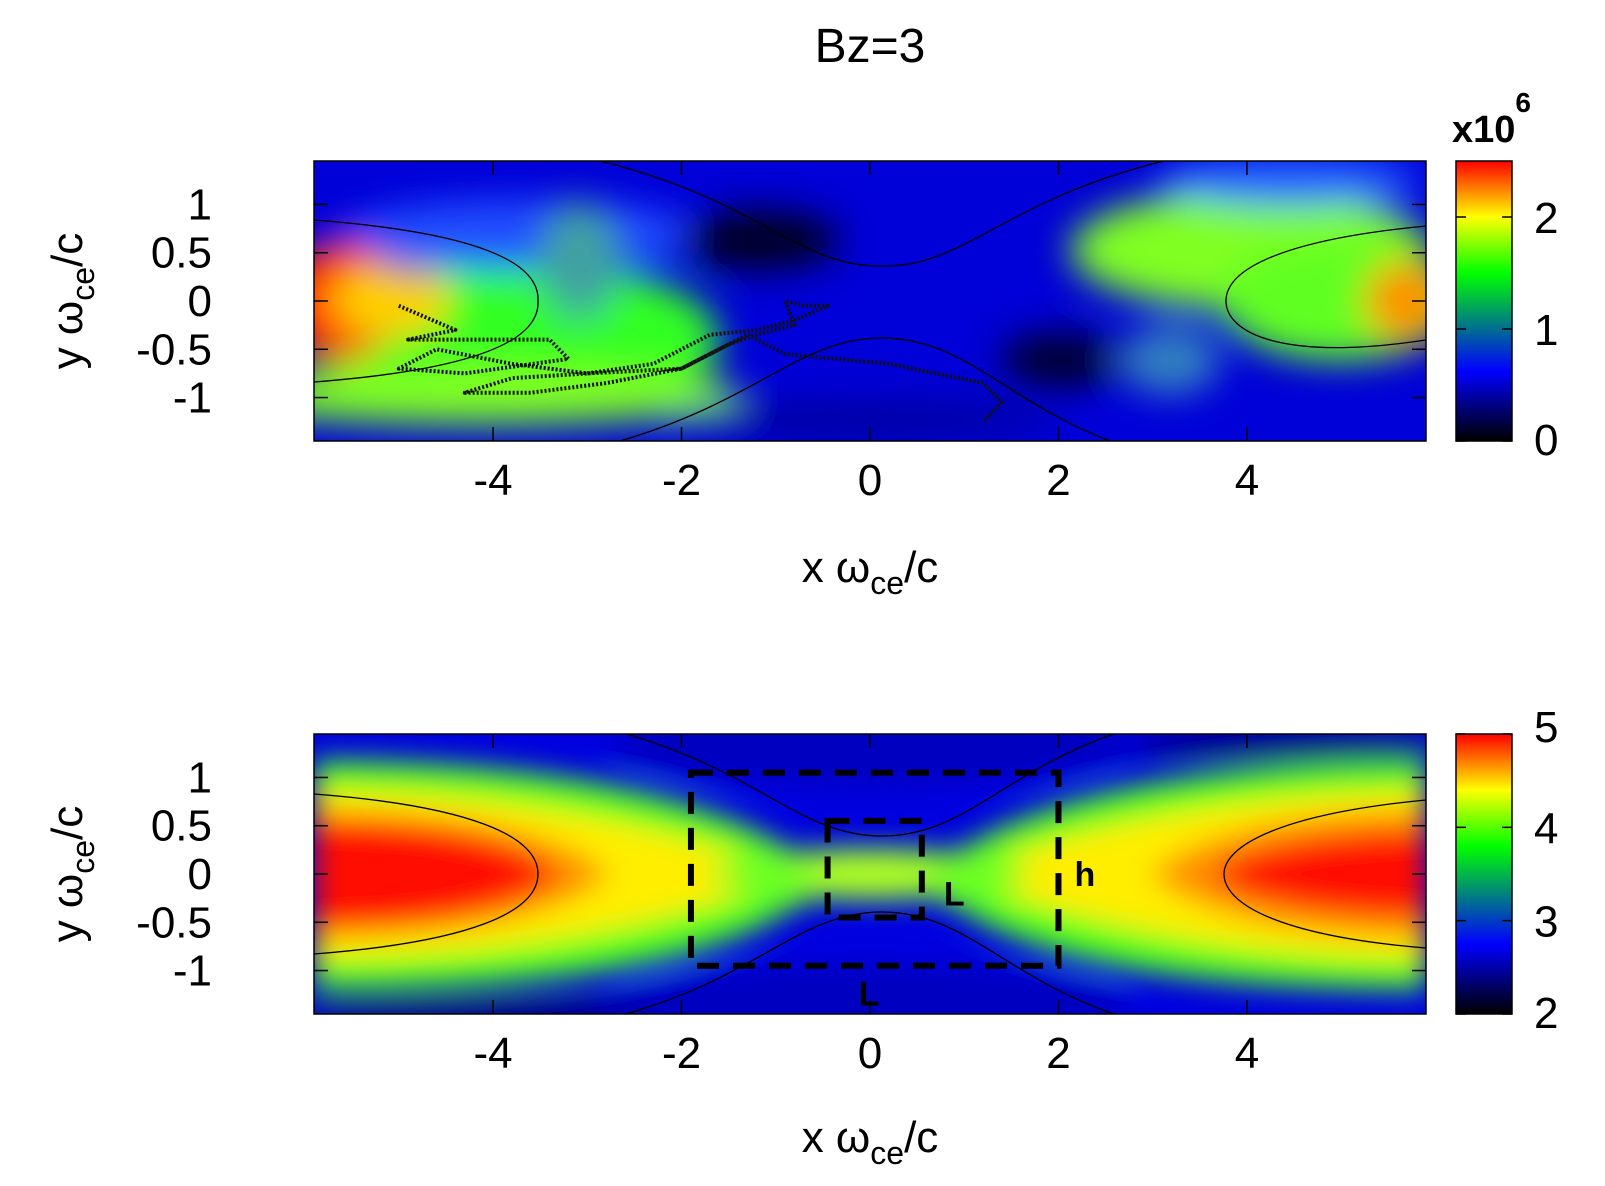 This screenshot has height=1186, width=1605. I want to click on separatrix-top-lower, so click(865, 389).